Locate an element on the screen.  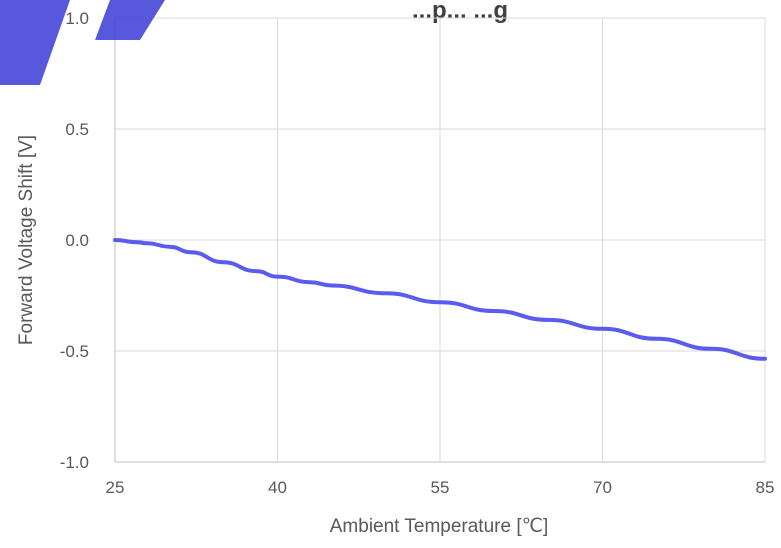
y-tick-label: 1.0 is located at coordinates (77, 18).